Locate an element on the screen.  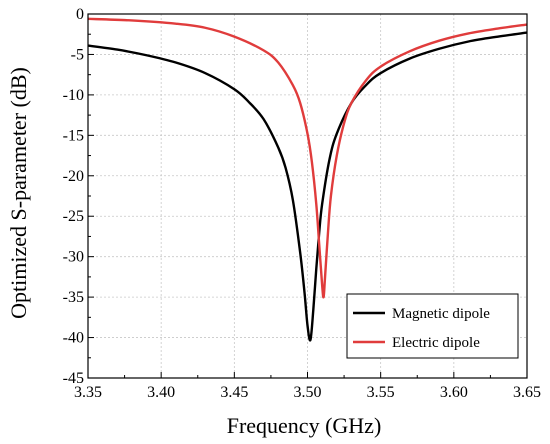
y-tick-label: 0 is located at coordinates (80, 14).